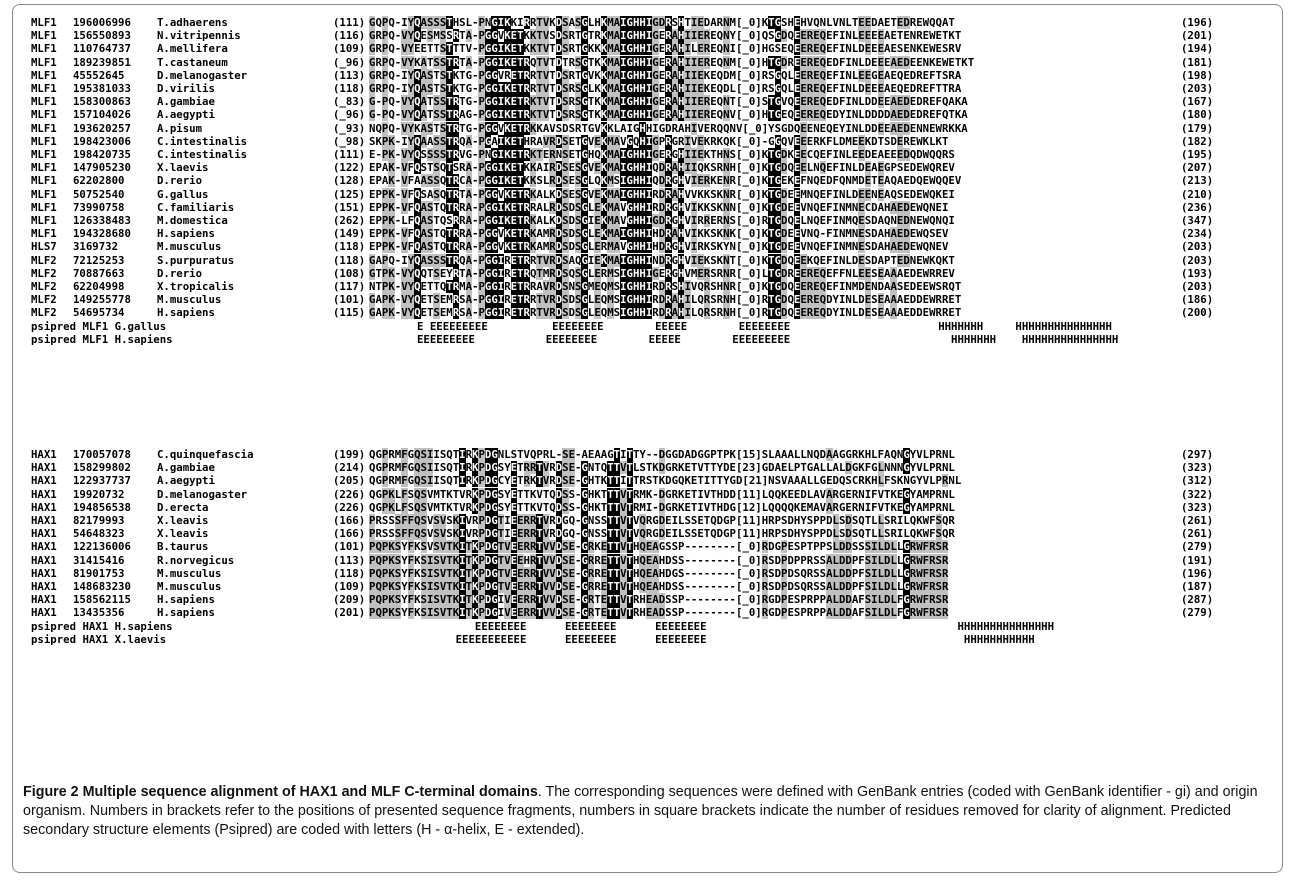  Describe the element at coordinates (1197, 273) in the screenshot. I see `end-position: (193)` at that location.